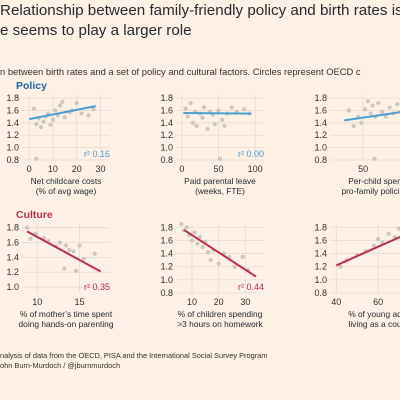 Image resolution: width=400 pixels, height=400 pixels. What do you see at coordinates (374, 324) in the screenshot?
I see `x-axis-label: living as a cou` at bounding box center [374, 324].